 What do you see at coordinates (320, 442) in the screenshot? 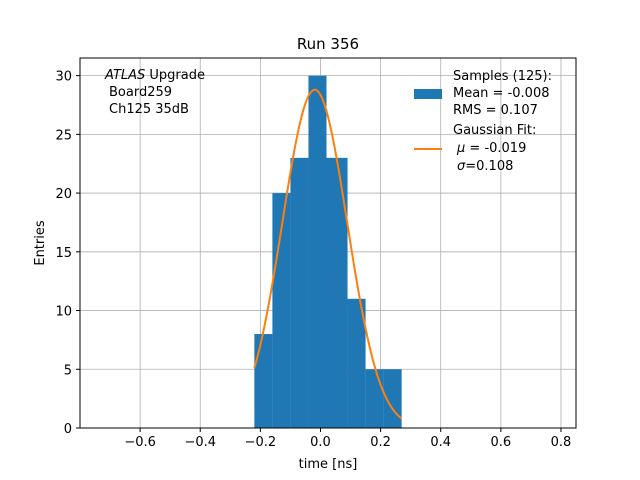
I see `x-tick-label: 0.0` at bounding box center [320, 442].